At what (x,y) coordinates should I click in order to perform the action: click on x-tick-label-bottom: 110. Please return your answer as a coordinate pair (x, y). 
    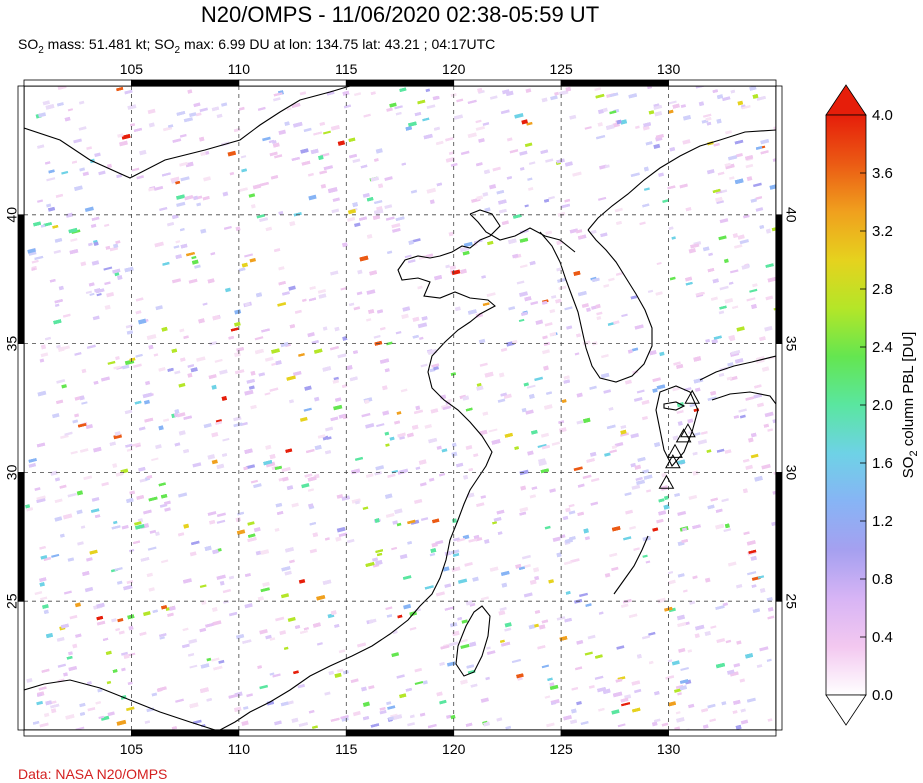
    Looking at the image, I should click on (239, 749).